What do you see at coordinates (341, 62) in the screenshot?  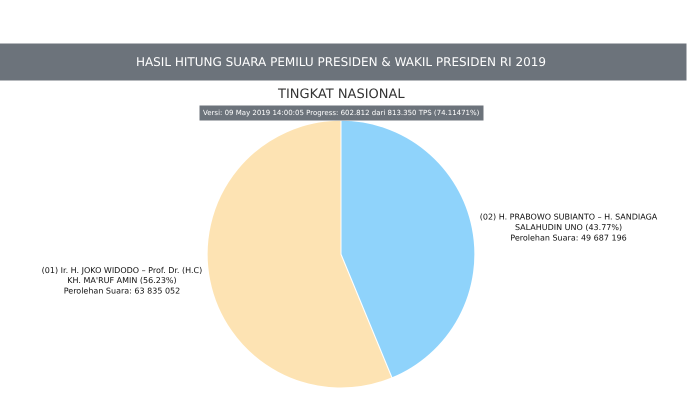 I see `chart-title: HASIL HITUNG SUARA PEMILU PRESIDEN & WAKIL PRESIDEN RI 2019` at bounding box center [341, 62].